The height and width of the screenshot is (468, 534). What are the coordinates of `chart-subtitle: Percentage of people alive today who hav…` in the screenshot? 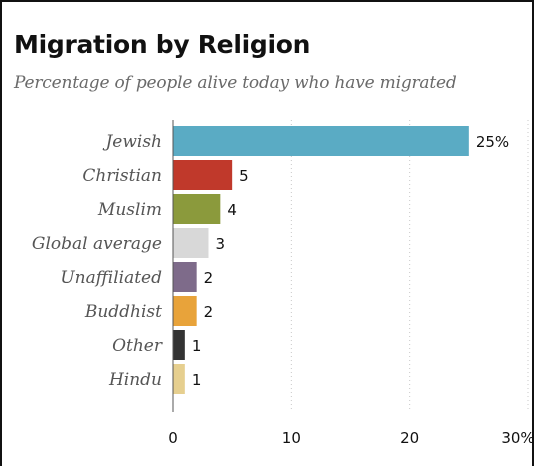 It's located at (235, 83).